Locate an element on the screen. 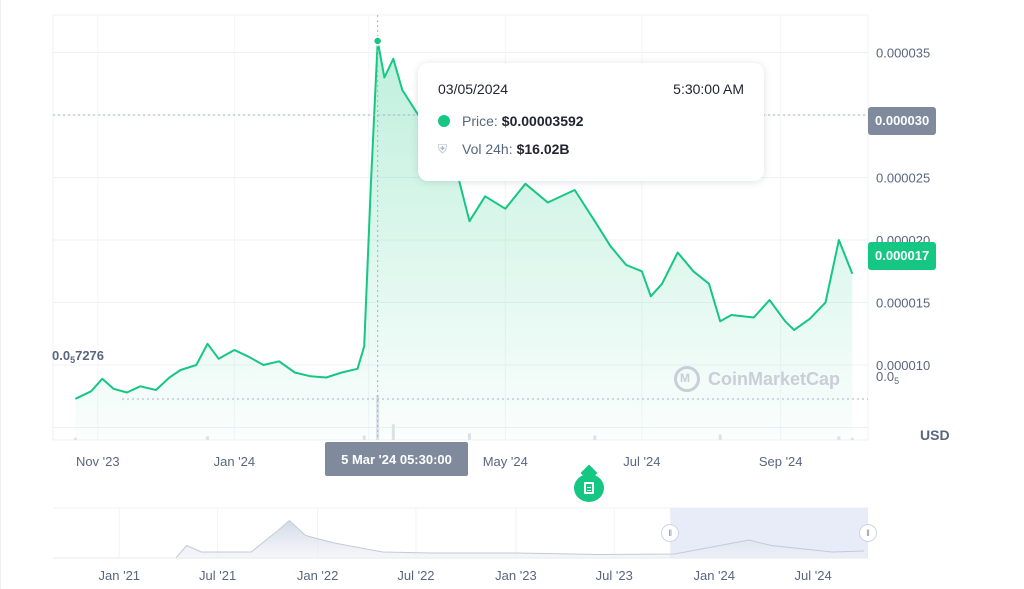 This screenshot has width=1024, height=589. currency-label: USD is located at coordinates (935, 435).